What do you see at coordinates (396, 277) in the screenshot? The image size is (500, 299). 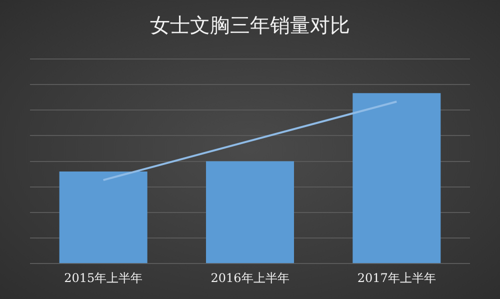 I see `x-tick-label: 2017年上半年` at bounding box center [396, 277].